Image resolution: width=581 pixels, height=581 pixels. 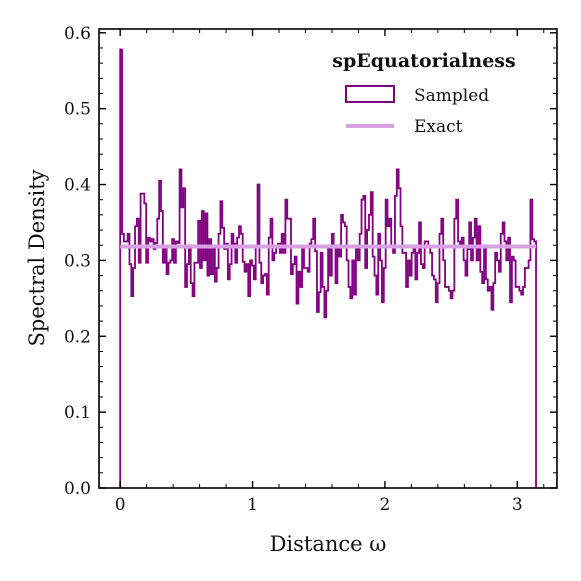 I want to click on y-tick-label: 0.5, so click(x=77, y=110).